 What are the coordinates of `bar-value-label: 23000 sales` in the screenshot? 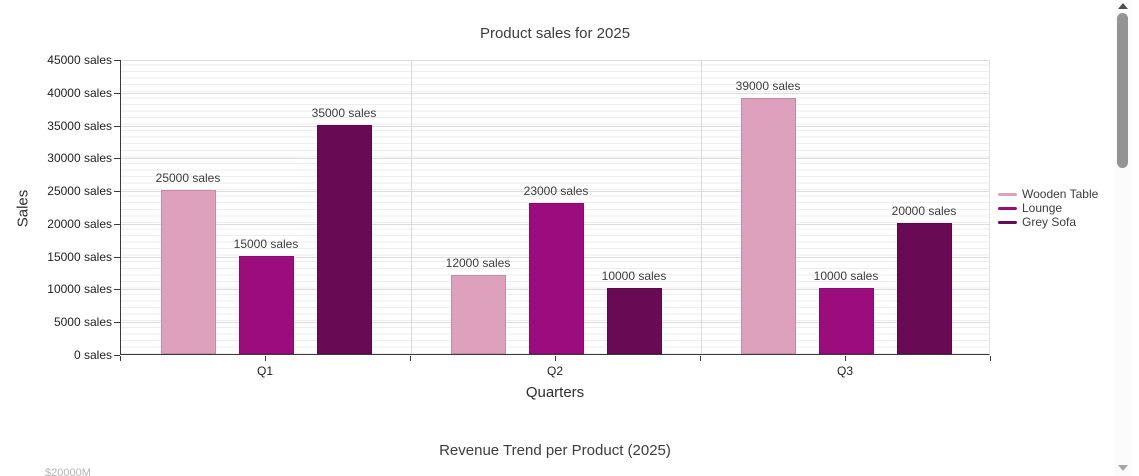 It's located at (556, 191).